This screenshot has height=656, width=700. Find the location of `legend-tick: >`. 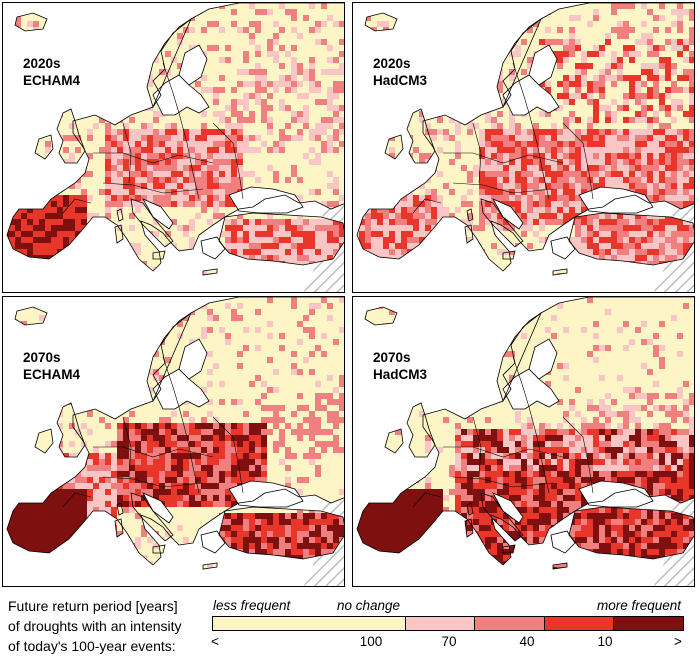

legend-tick: > is located at coordinates (678, 641).